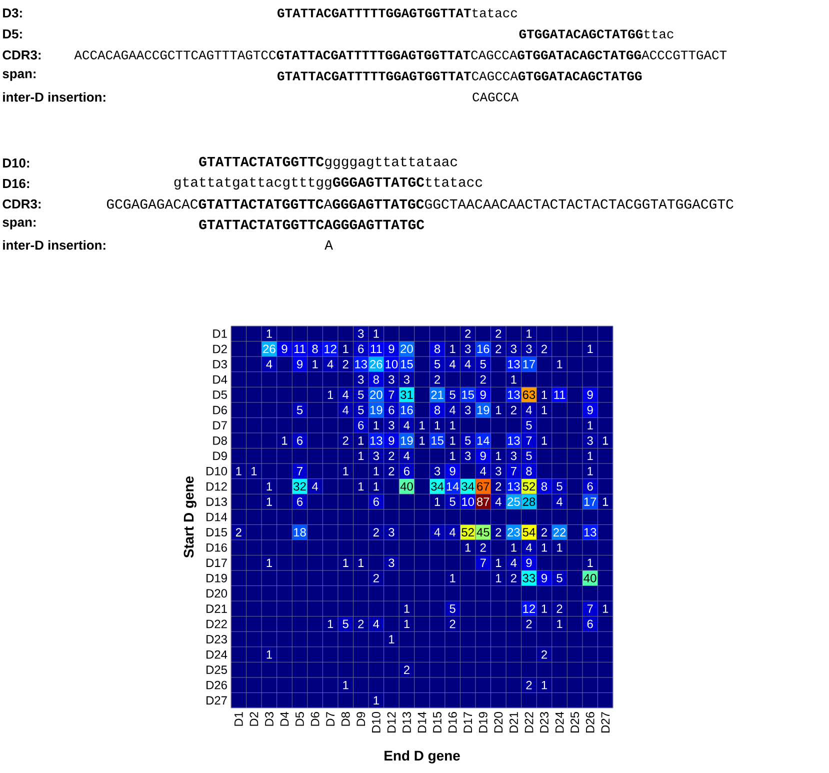 The height and width of the screenshot is (773, 829). What do you see at coordinates (468, 501) in the screenshot?
I see `data-label: 10` at bounding box center [468, 501].